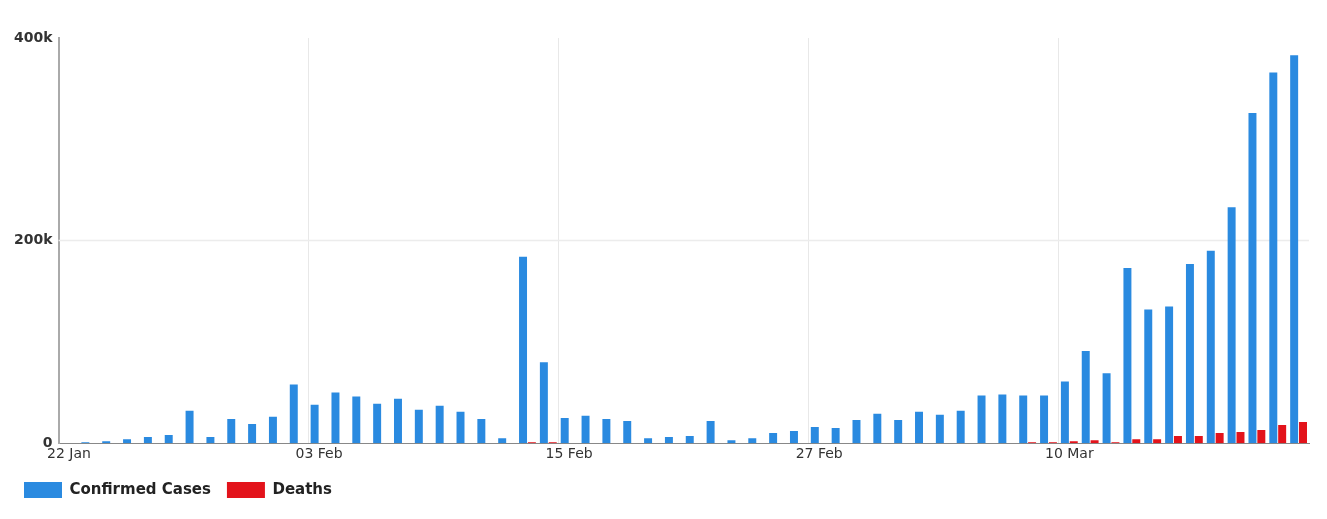 This screenshot has width=1327, height=519. Describe the element at coordinates (319, 453) in the screenshot. I see `x-tick-label: 03 Feb` at that location.